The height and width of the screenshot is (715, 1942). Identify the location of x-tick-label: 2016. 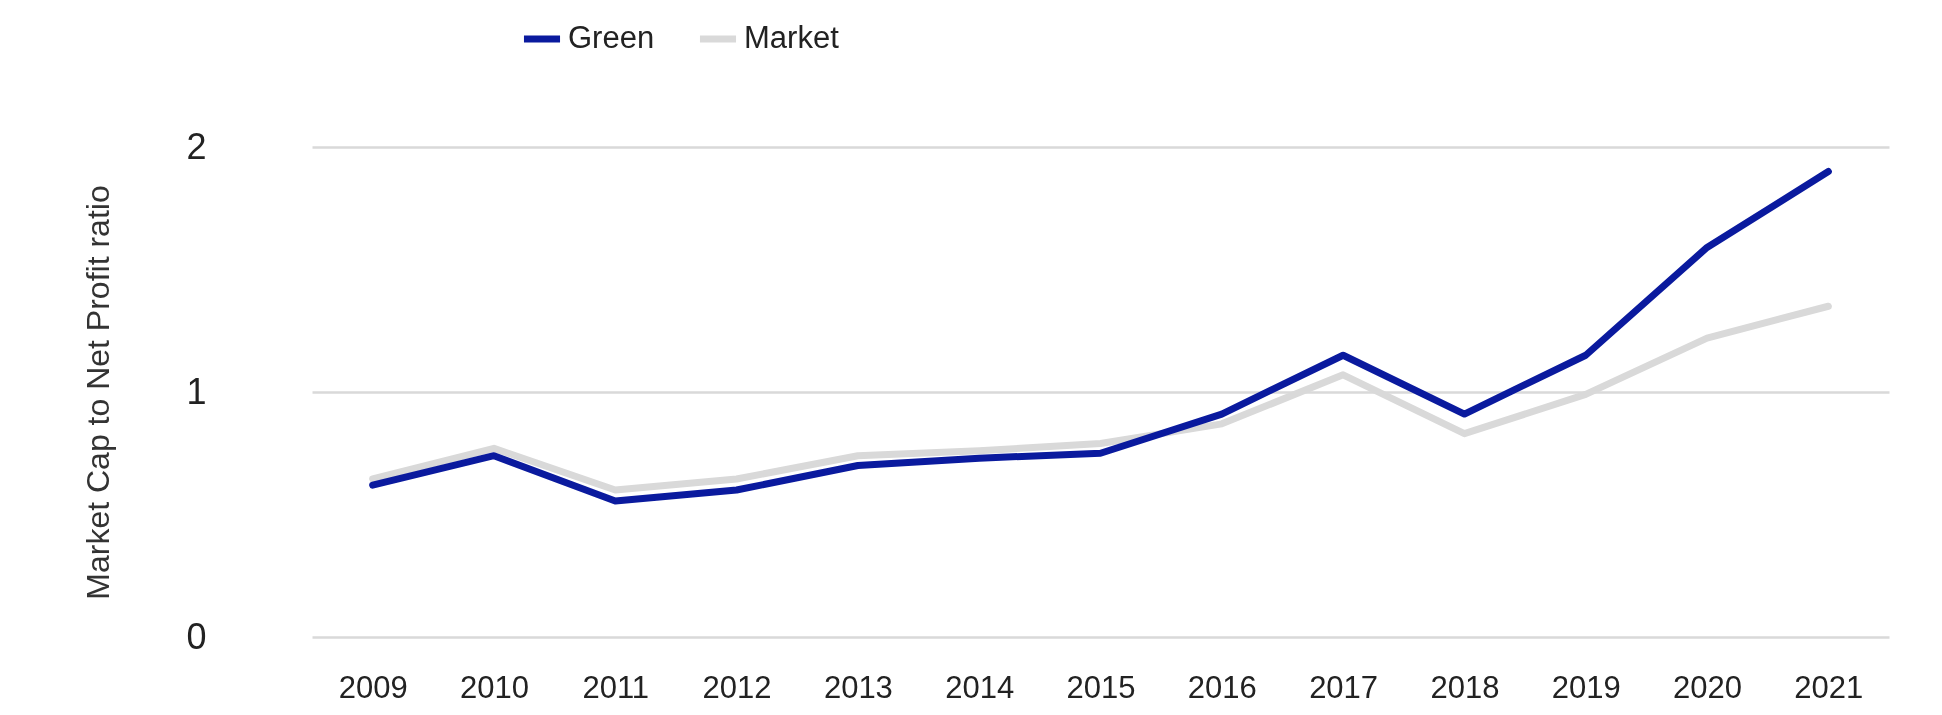
(1222, 687).